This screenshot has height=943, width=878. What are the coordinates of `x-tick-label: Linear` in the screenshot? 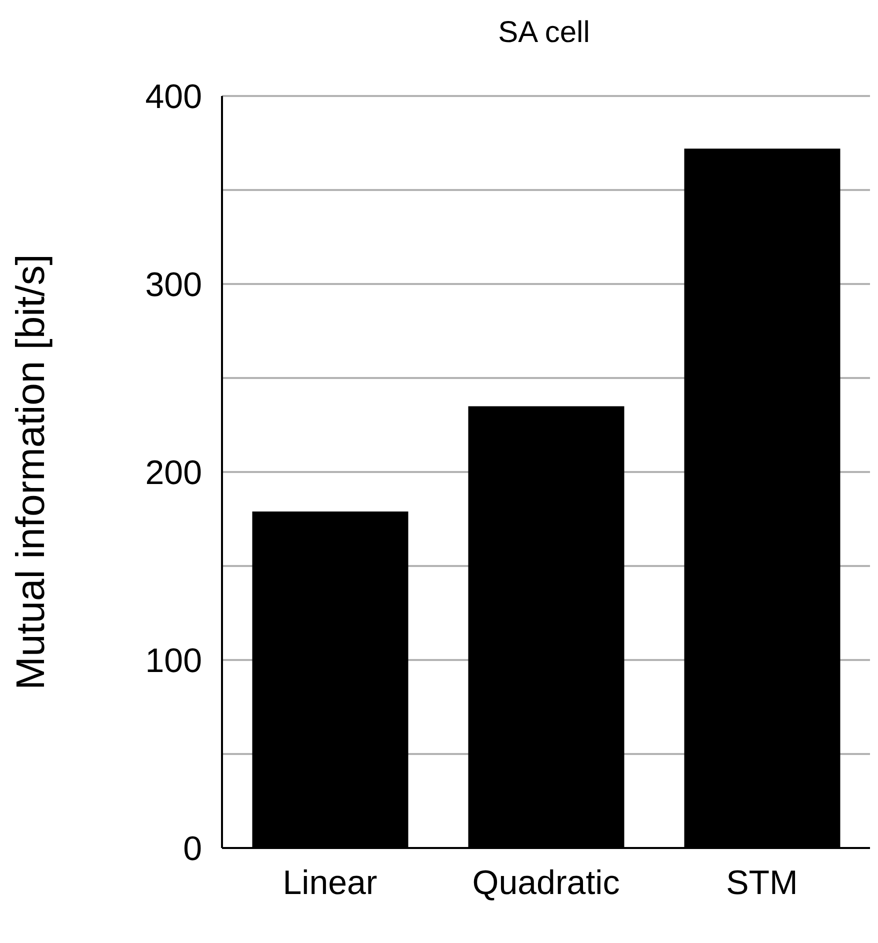 It's located at (330, 883).